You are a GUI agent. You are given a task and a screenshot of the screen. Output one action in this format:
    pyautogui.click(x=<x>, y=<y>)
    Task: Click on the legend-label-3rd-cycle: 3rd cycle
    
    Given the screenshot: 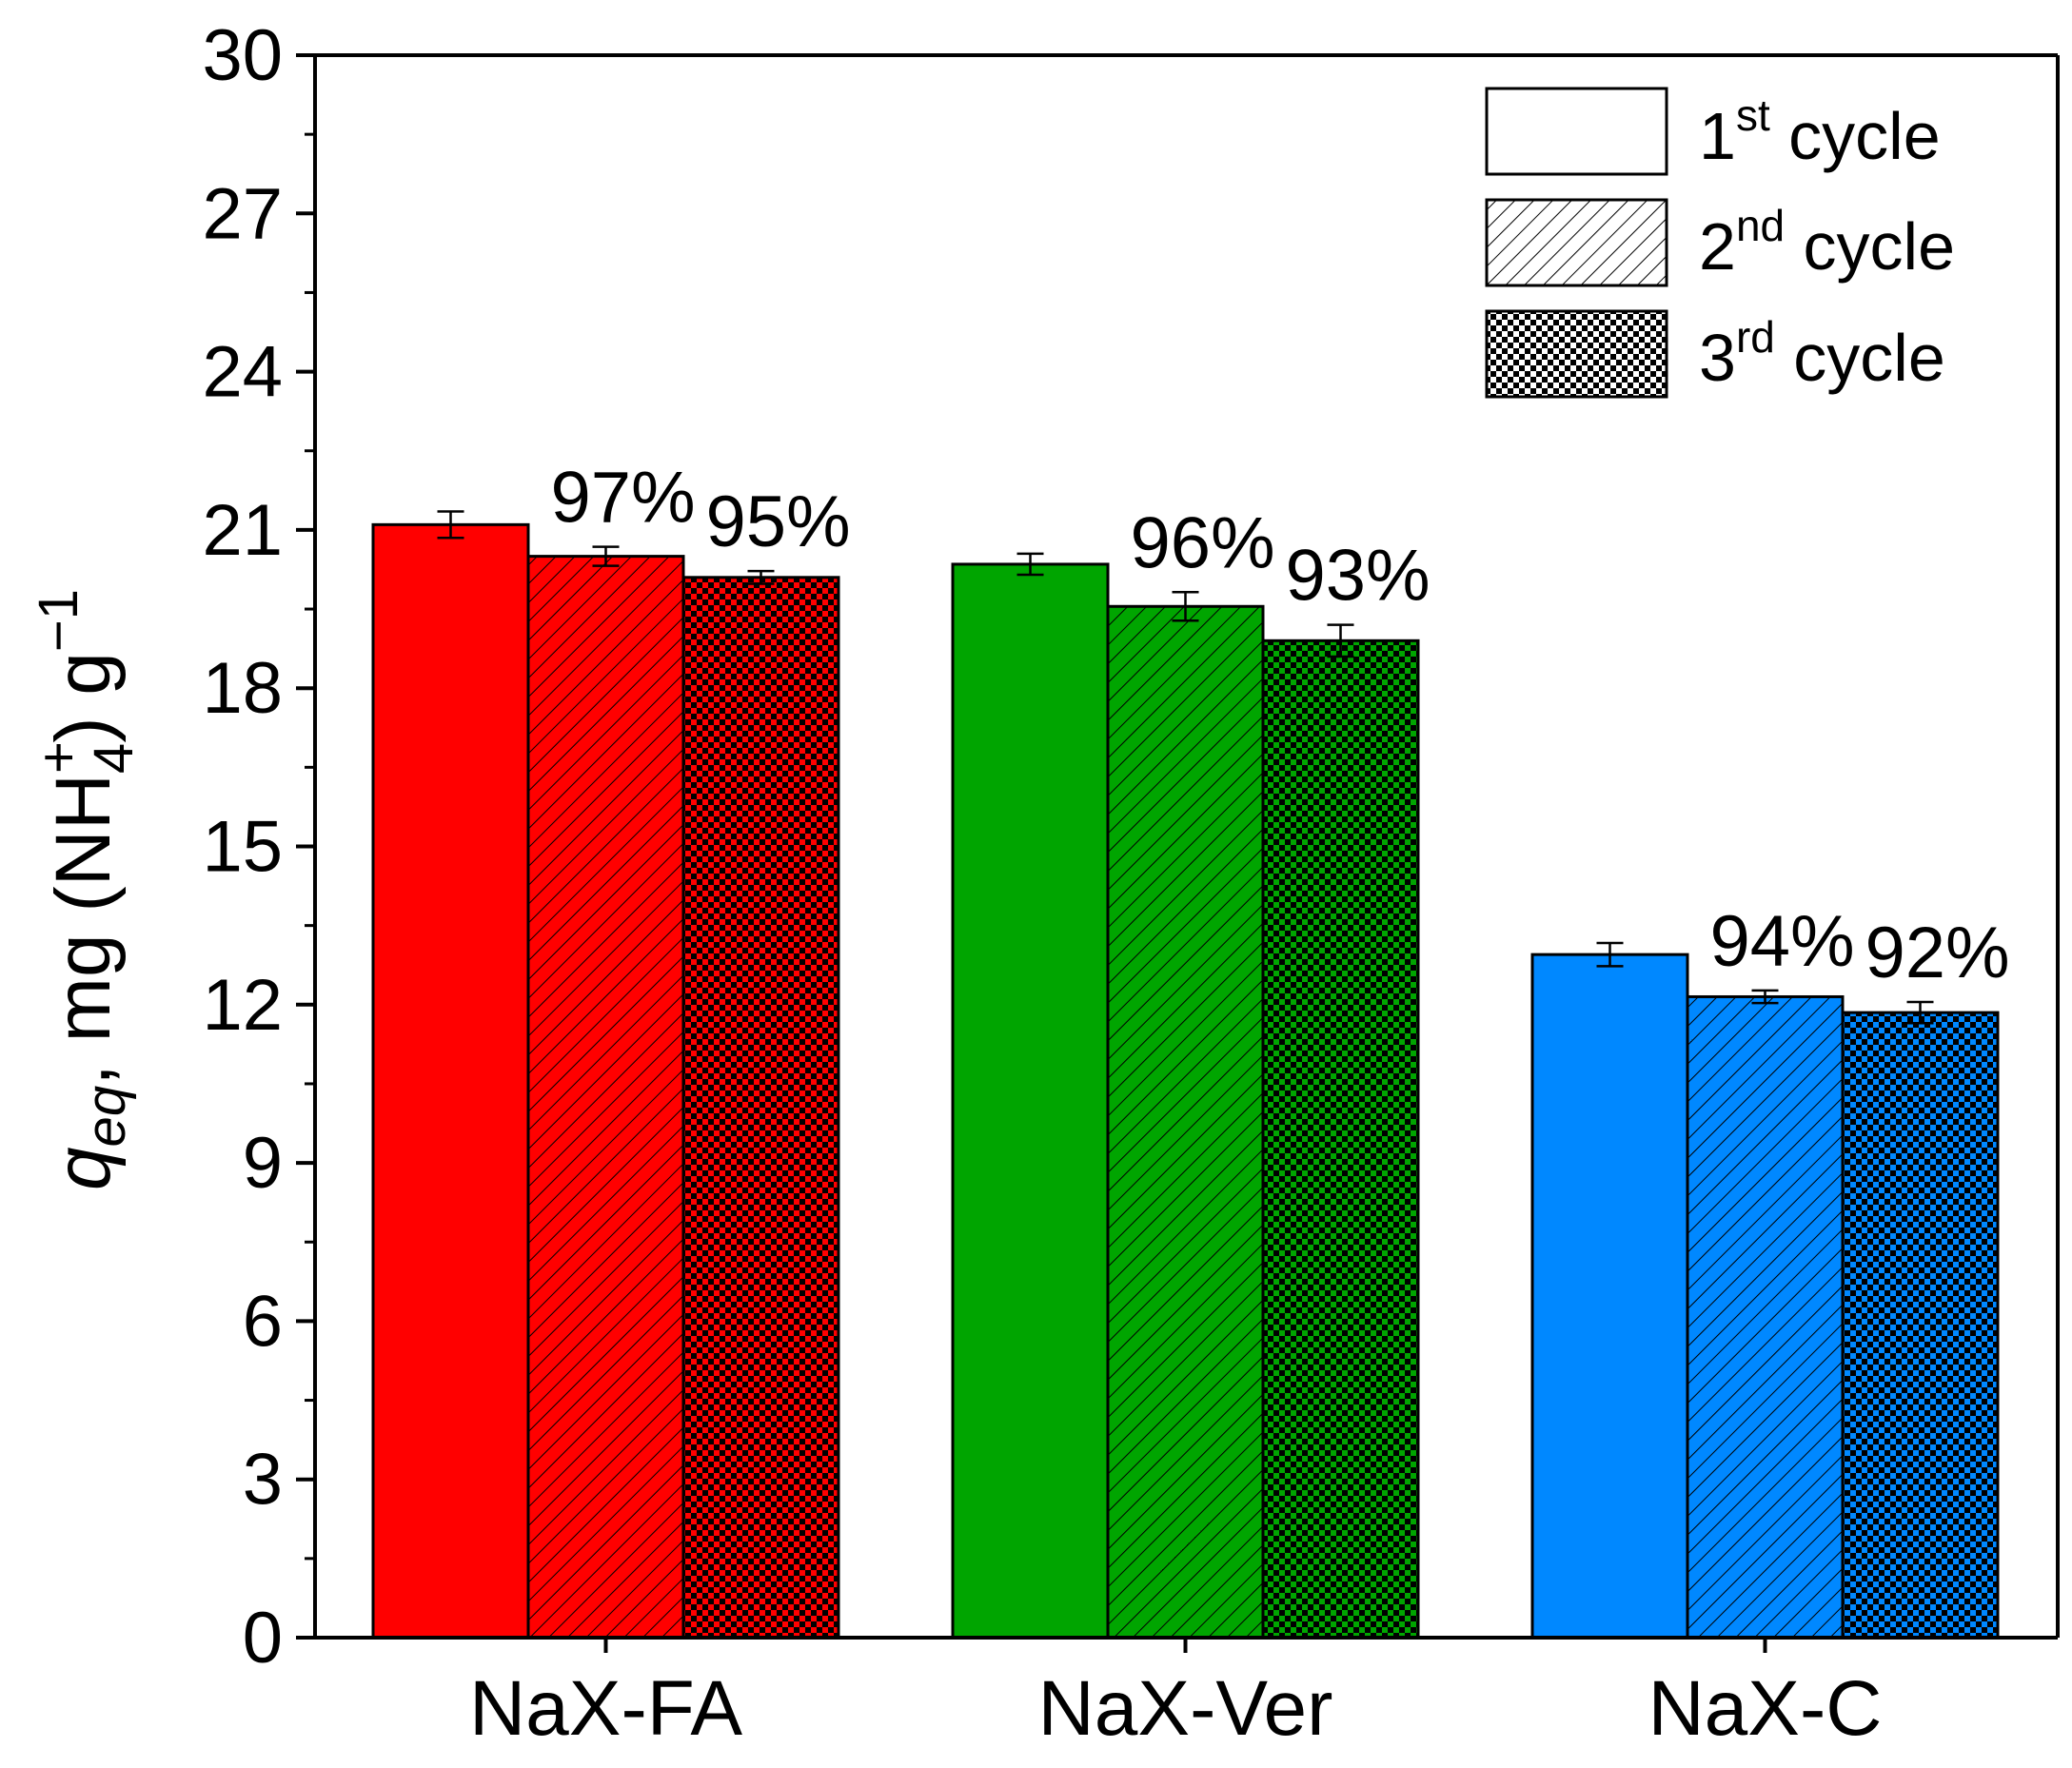 What is the action you would take?
    pyautogui.click(x=1822, y=353)
    